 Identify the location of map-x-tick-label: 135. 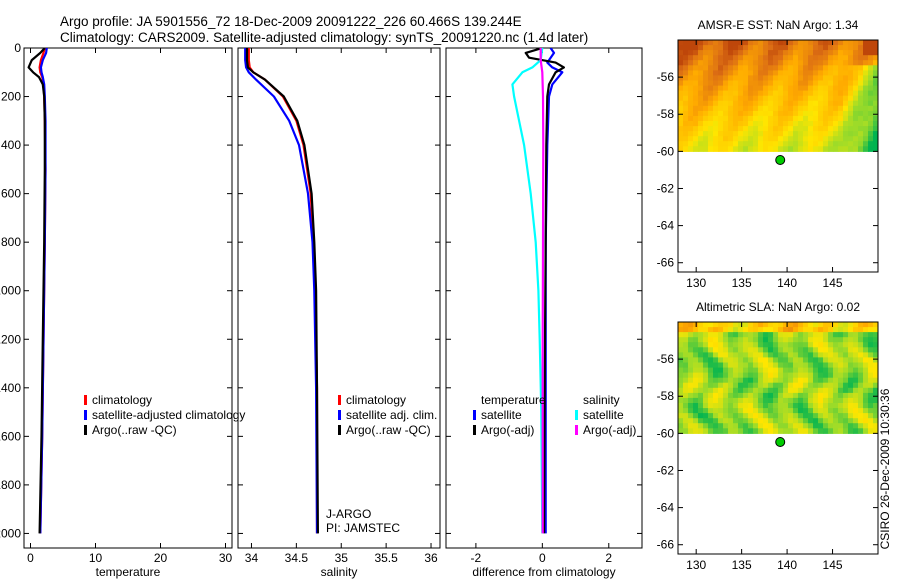
(742, 565).